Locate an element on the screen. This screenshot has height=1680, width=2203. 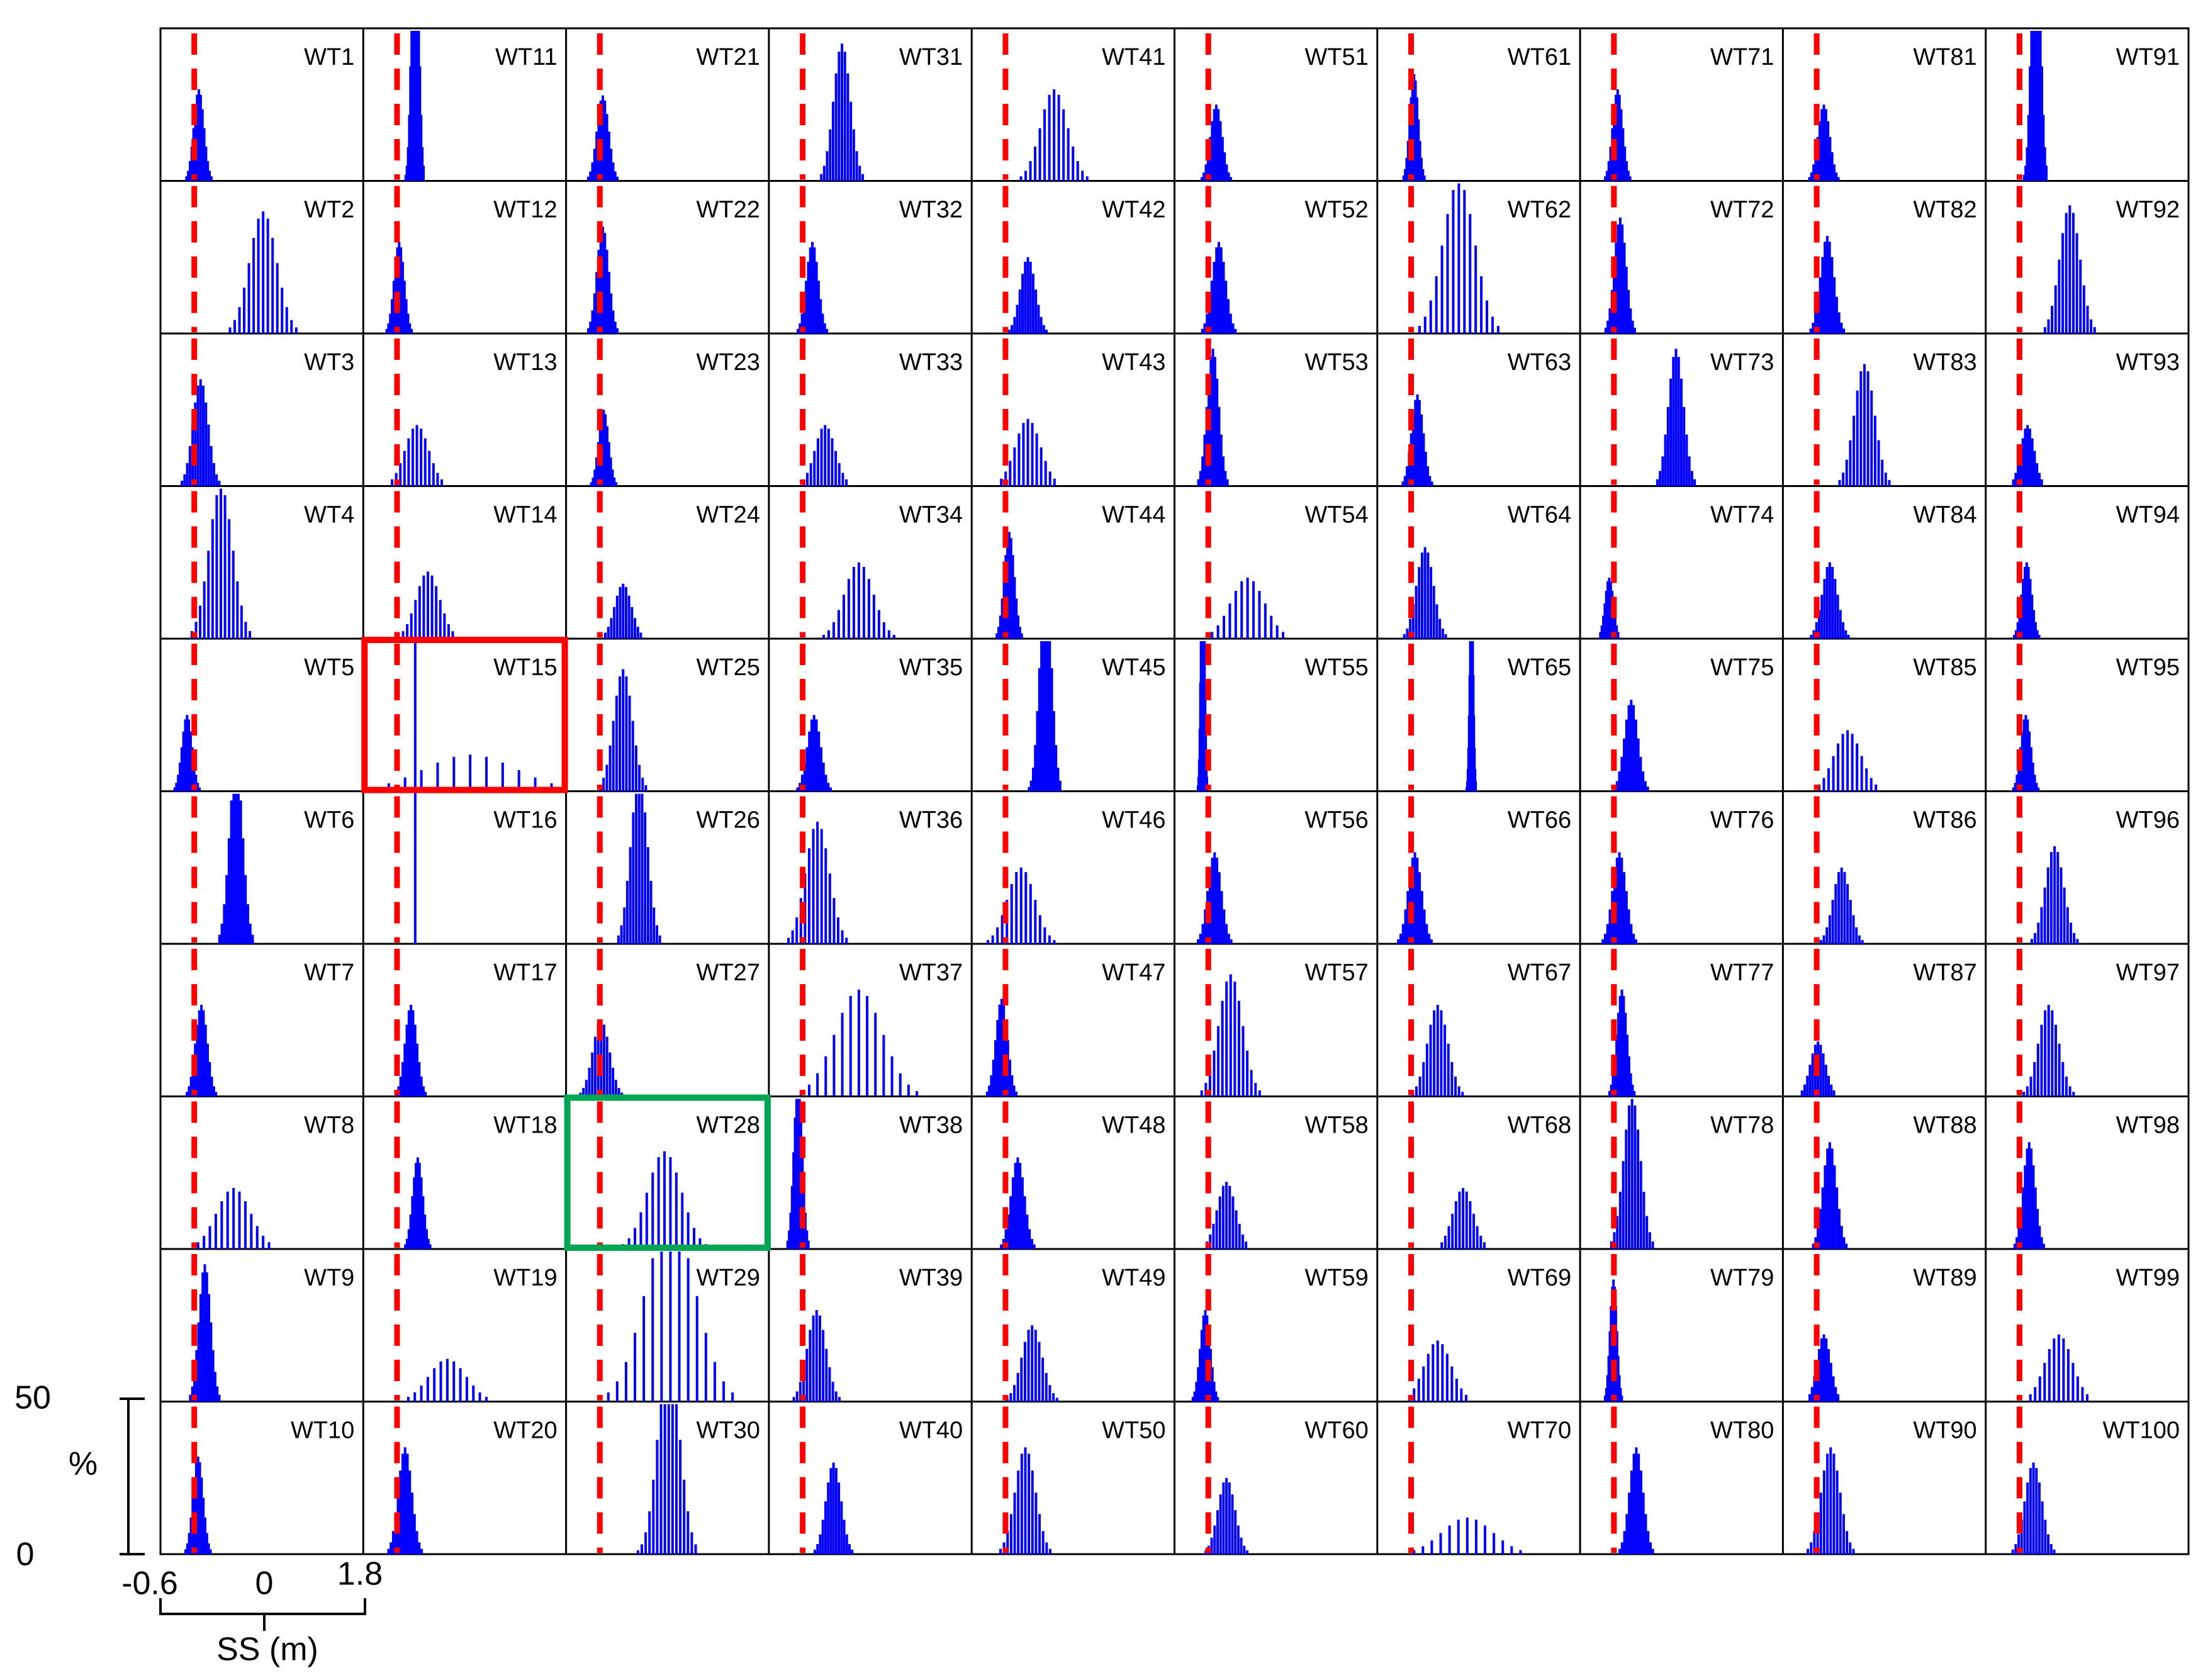
panel-wt74: WT74 is located at coordinates (1686, 565).